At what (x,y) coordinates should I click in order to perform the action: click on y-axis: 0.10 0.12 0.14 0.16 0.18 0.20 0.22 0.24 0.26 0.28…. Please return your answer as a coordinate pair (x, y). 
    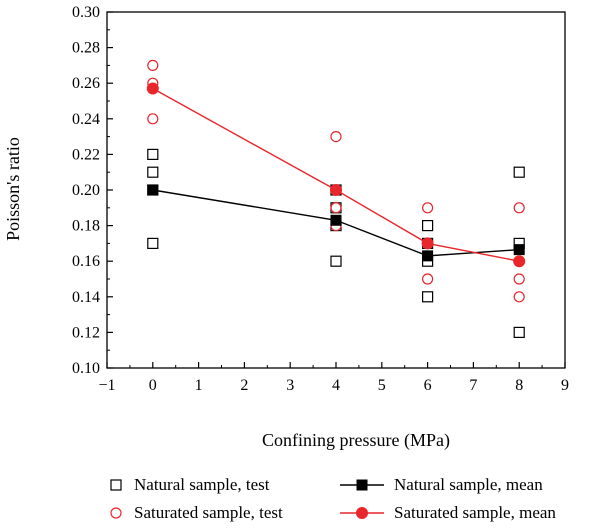
    Looking at the image, I should click on (92, 190).